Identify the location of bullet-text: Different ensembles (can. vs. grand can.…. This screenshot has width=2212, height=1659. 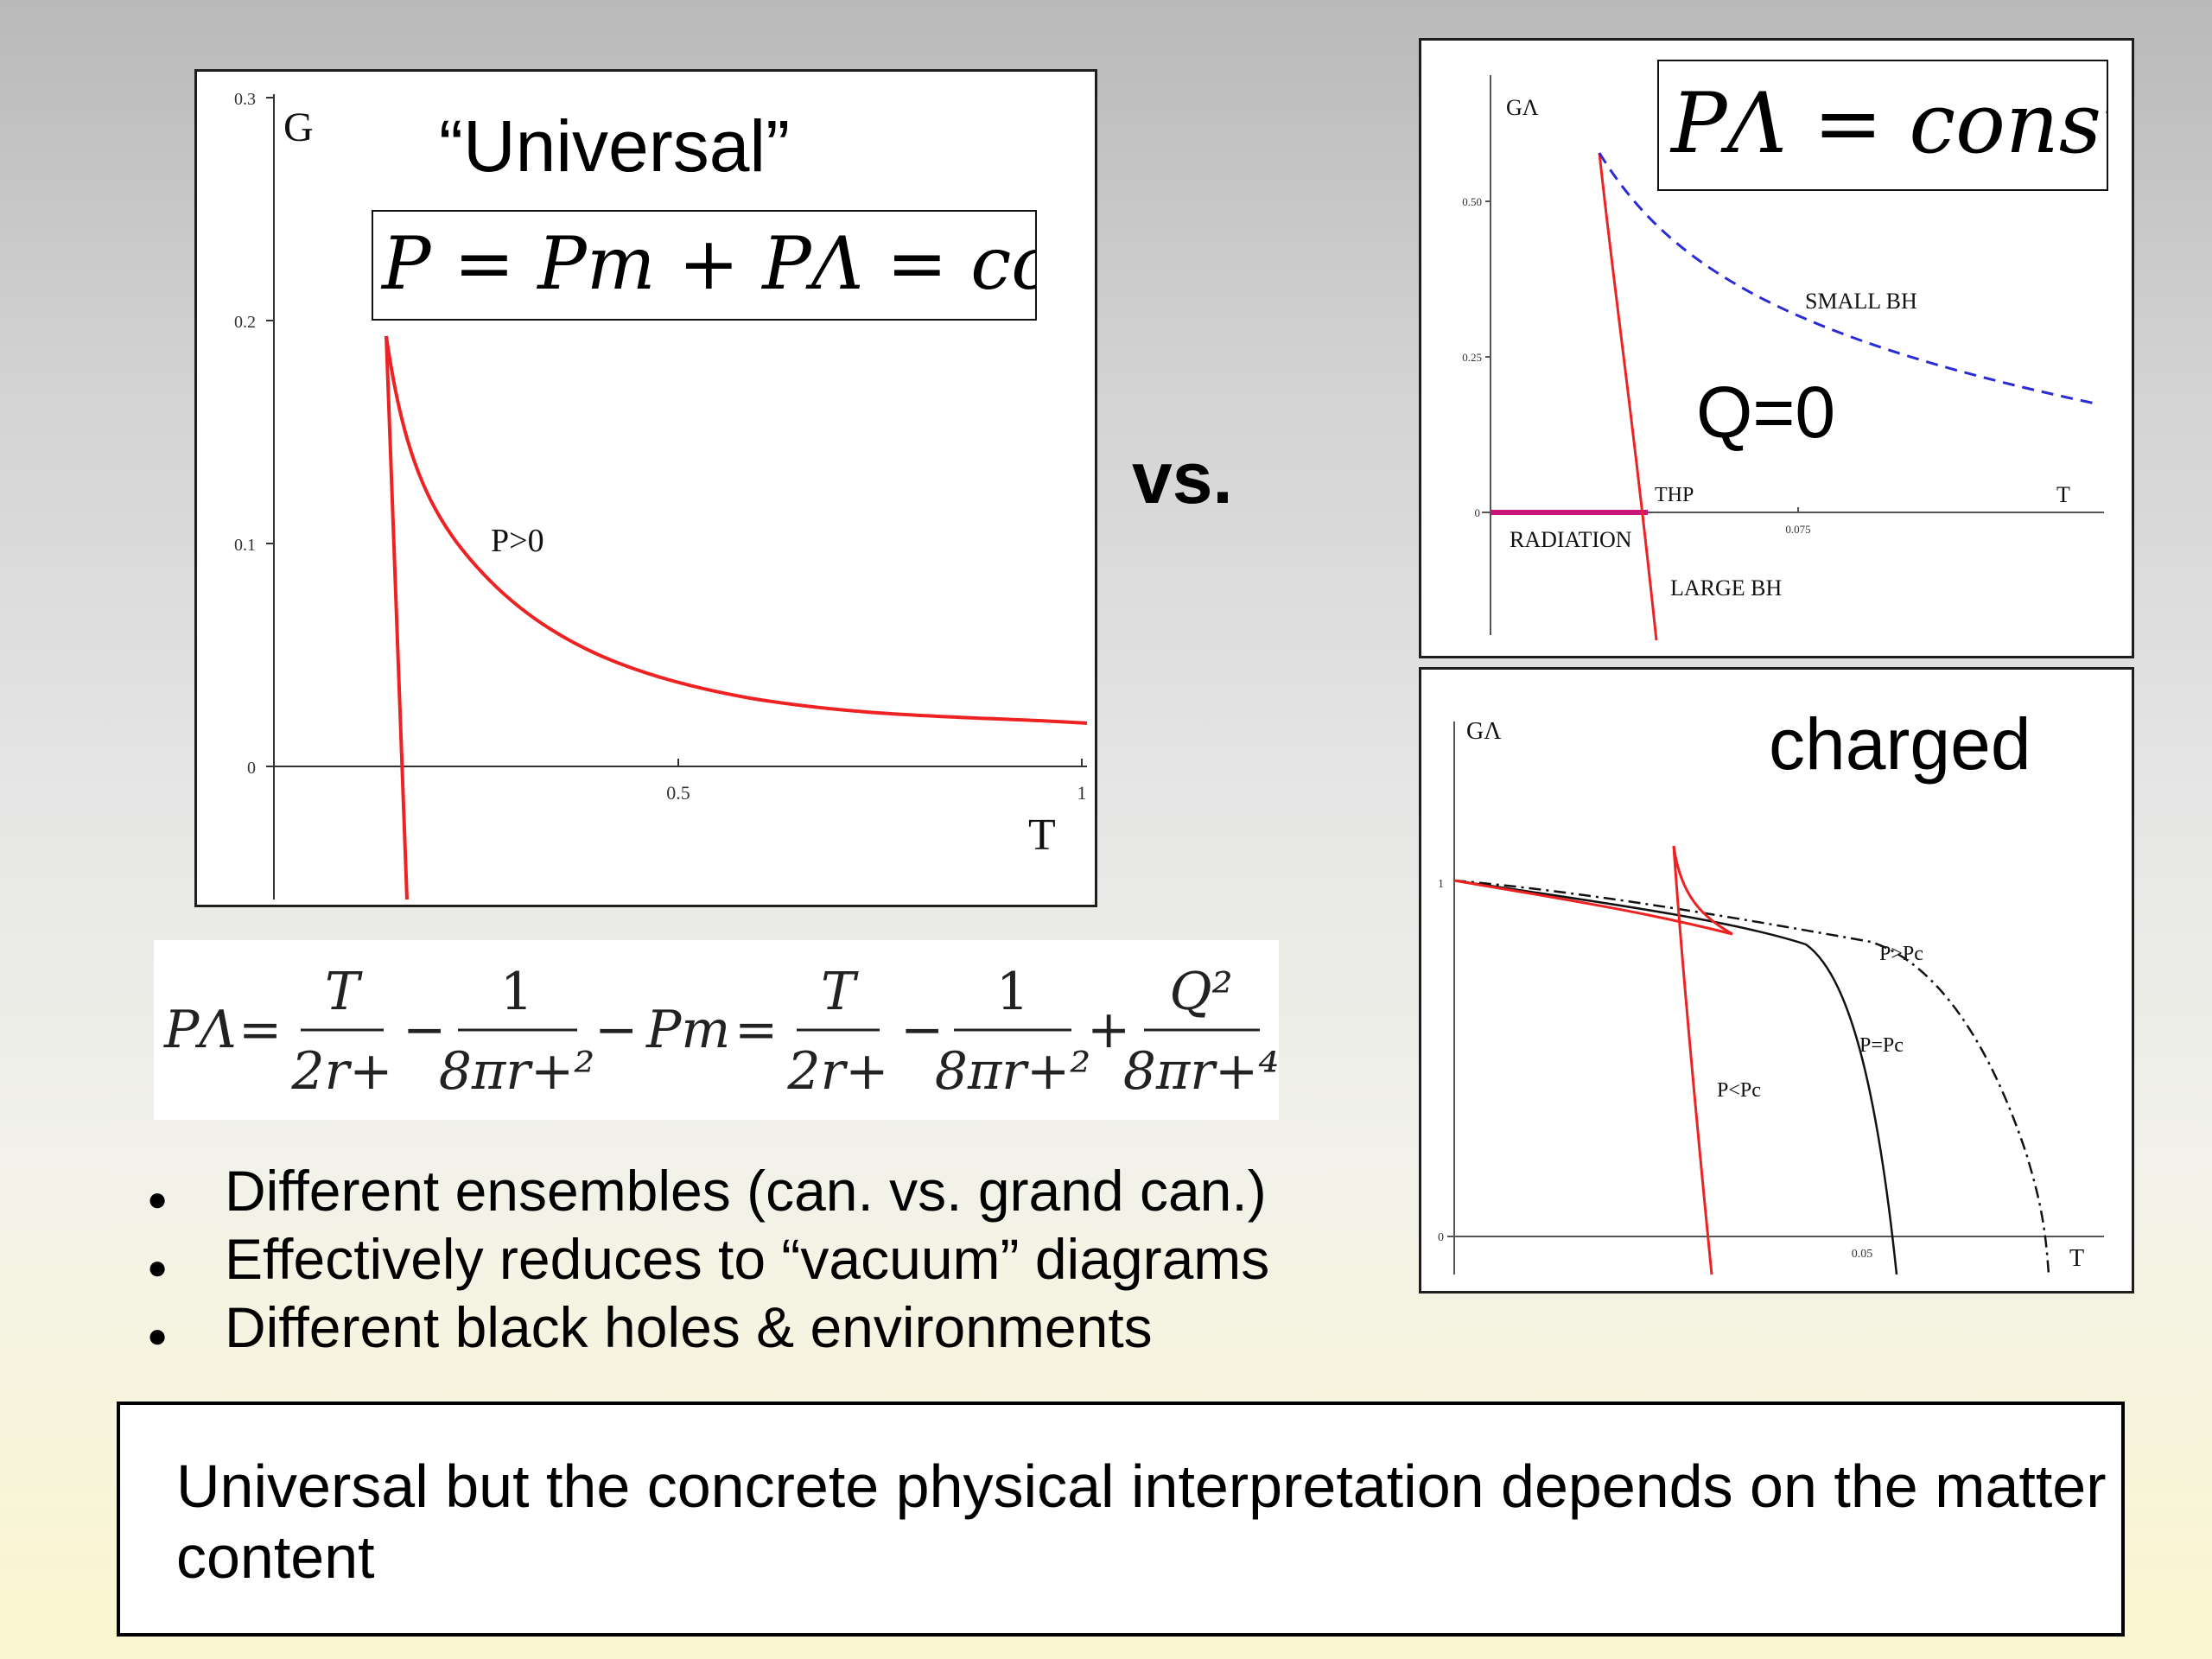
(746, 1191).